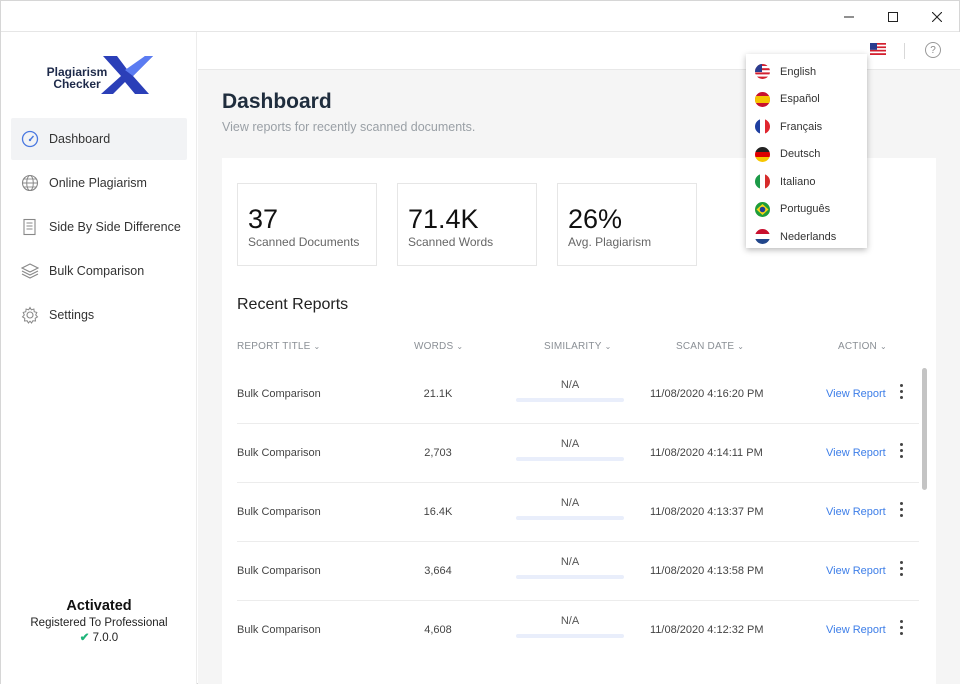  I want to click on report-words: 3,664, so click(438, 571).